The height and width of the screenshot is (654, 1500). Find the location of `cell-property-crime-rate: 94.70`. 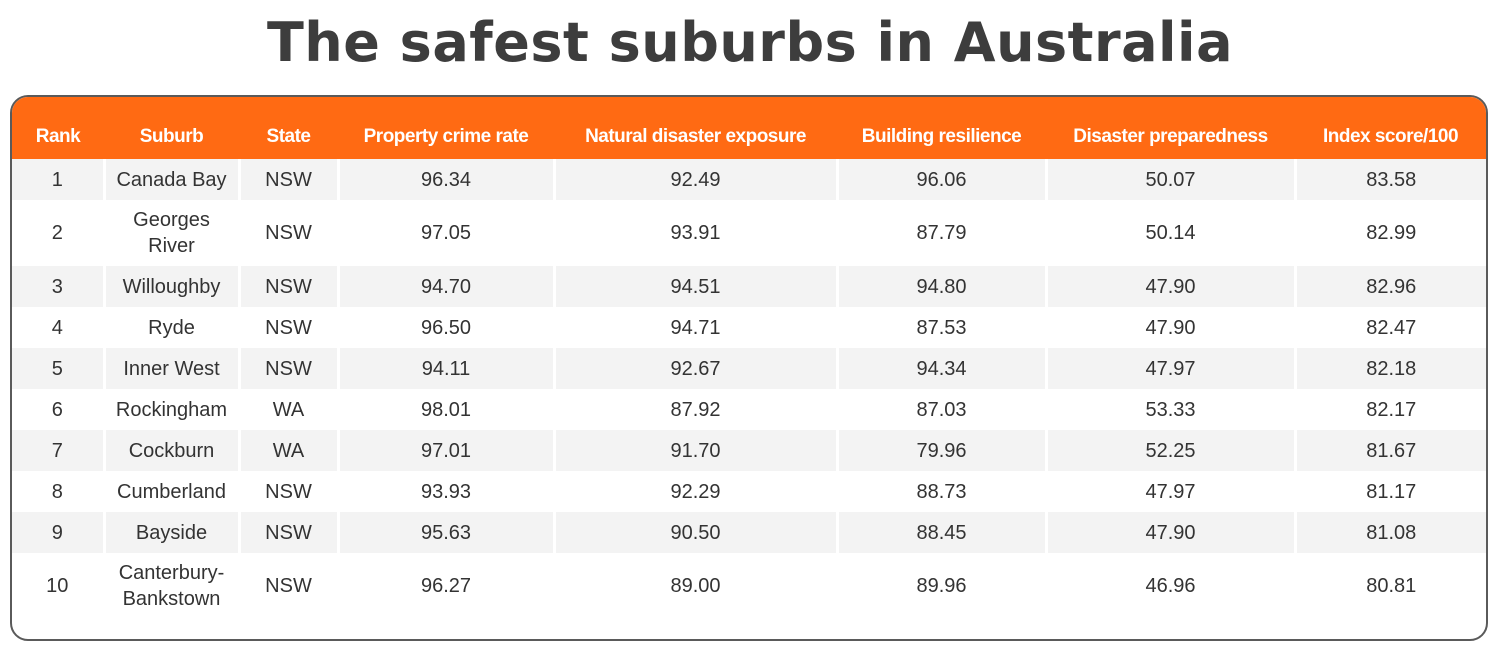

cell-property-crime-rate: 94.70 is located at coordinates (447, 286).